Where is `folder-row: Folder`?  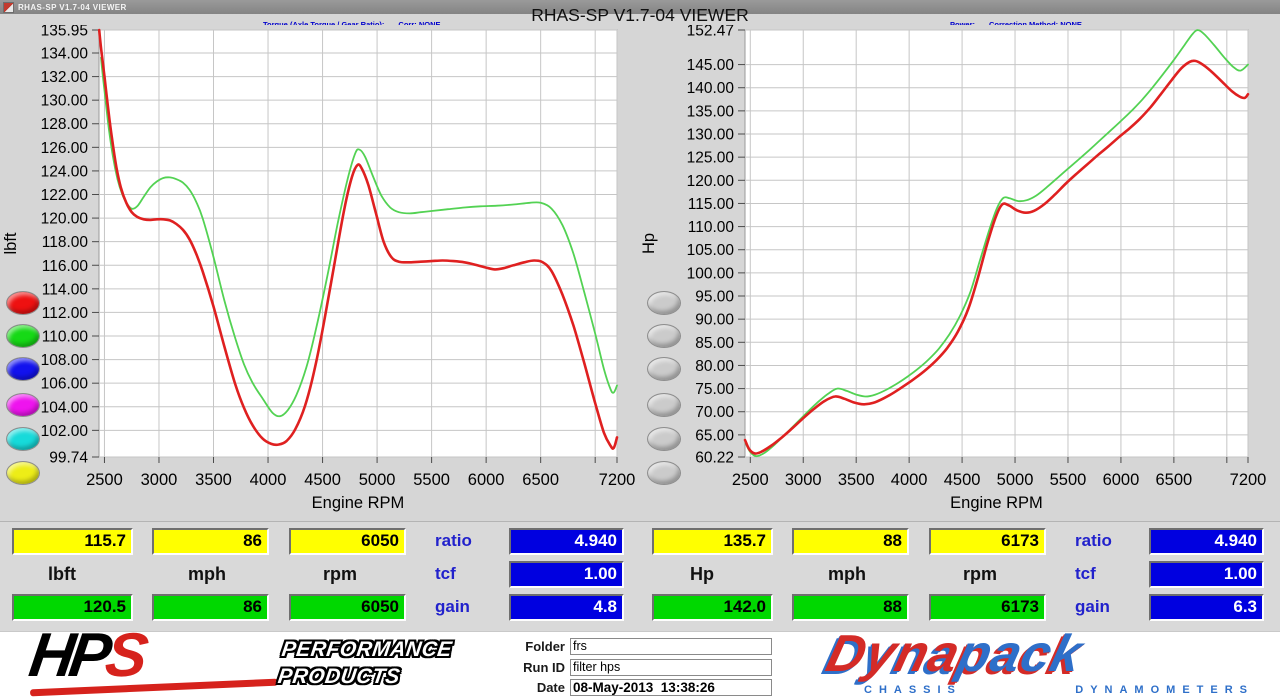 folder-row: Folder is located at coordinates (621, 646).